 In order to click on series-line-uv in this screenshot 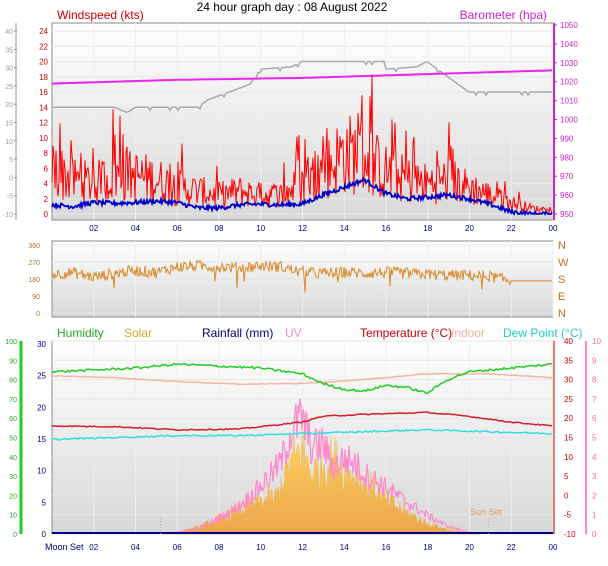, I will do `click(323, 466)`.